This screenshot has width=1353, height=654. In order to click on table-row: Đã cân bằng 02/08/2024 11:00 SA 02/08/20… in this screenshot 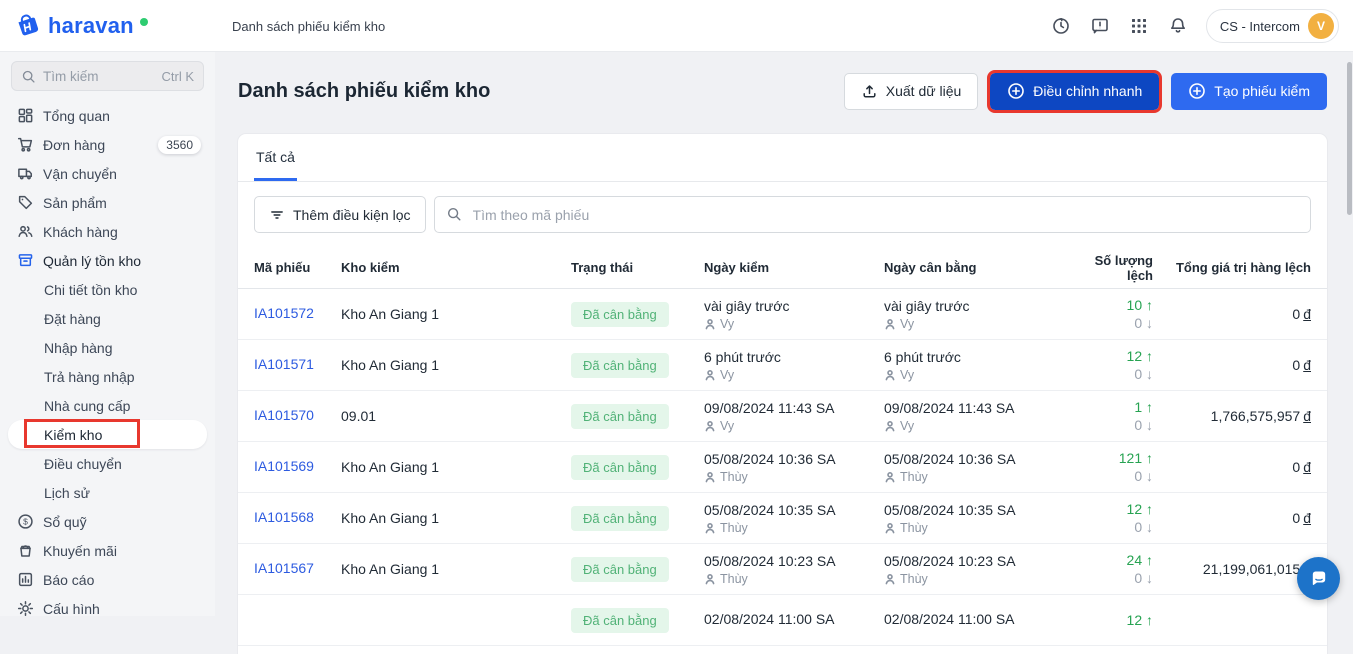, I will do `click(782, 620)`.